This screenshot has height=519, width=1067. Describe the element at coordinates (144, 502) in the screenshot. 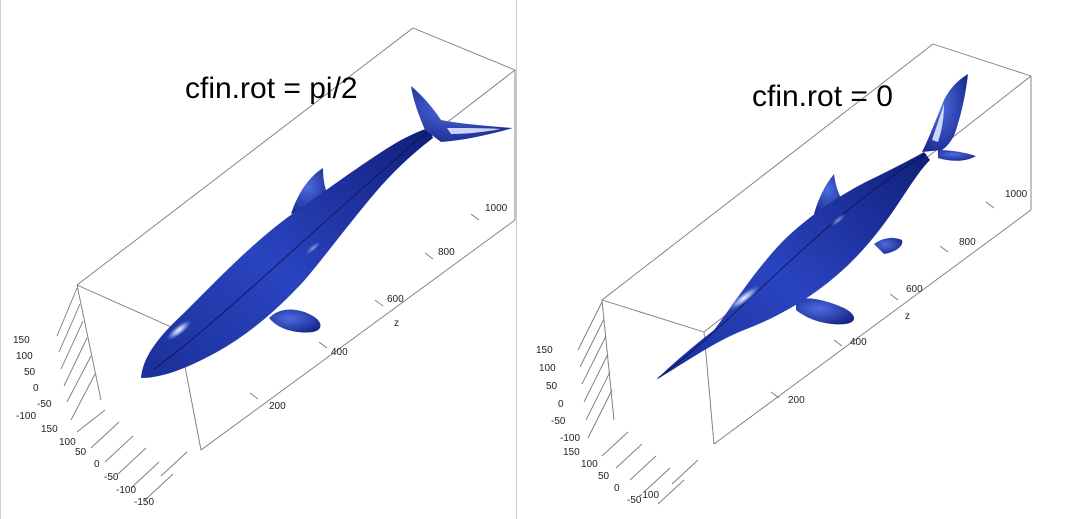

I see `x-tick-label: -150` at that location.